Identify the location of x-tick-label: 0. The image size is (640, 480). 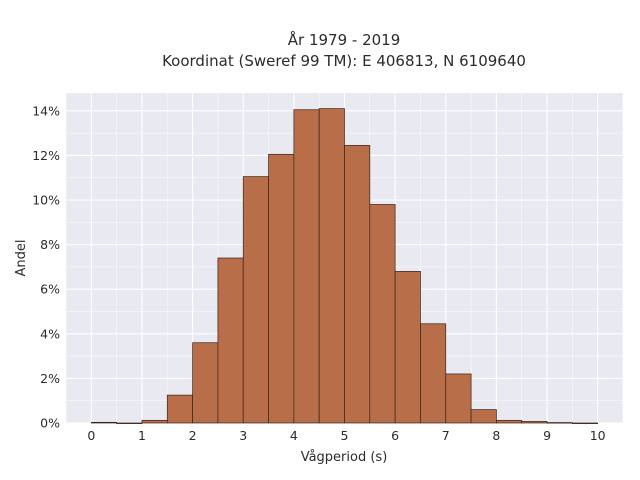
(91, 435).